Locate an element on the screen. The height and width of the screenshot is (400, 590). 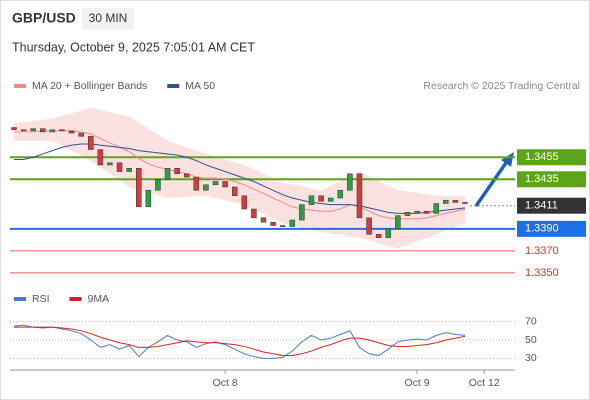
level-label: 1.3390 is located at coordinates (542, 229).